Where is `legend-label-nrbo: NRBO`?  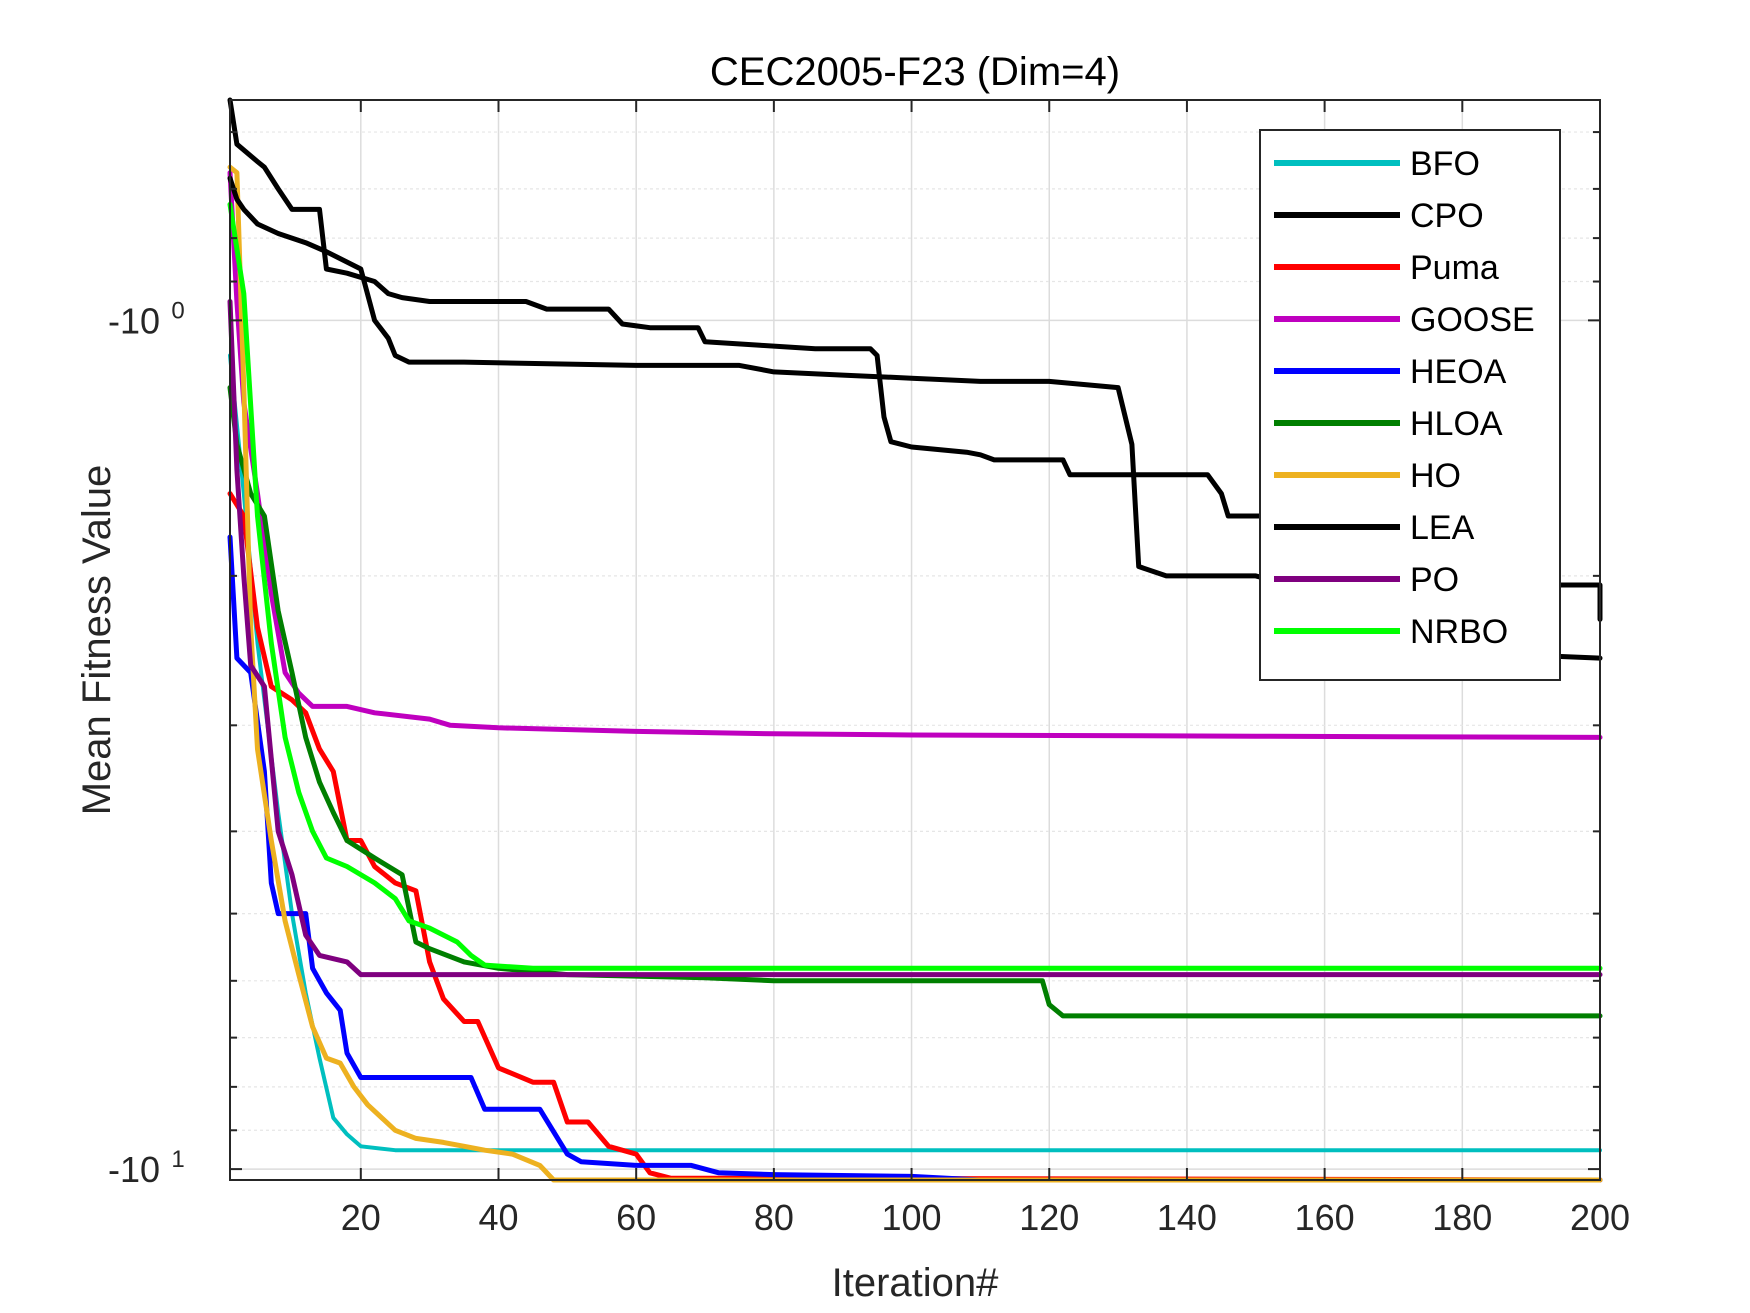 legend-label-nrbo: NRBO is located at coordinates (1459, 632).